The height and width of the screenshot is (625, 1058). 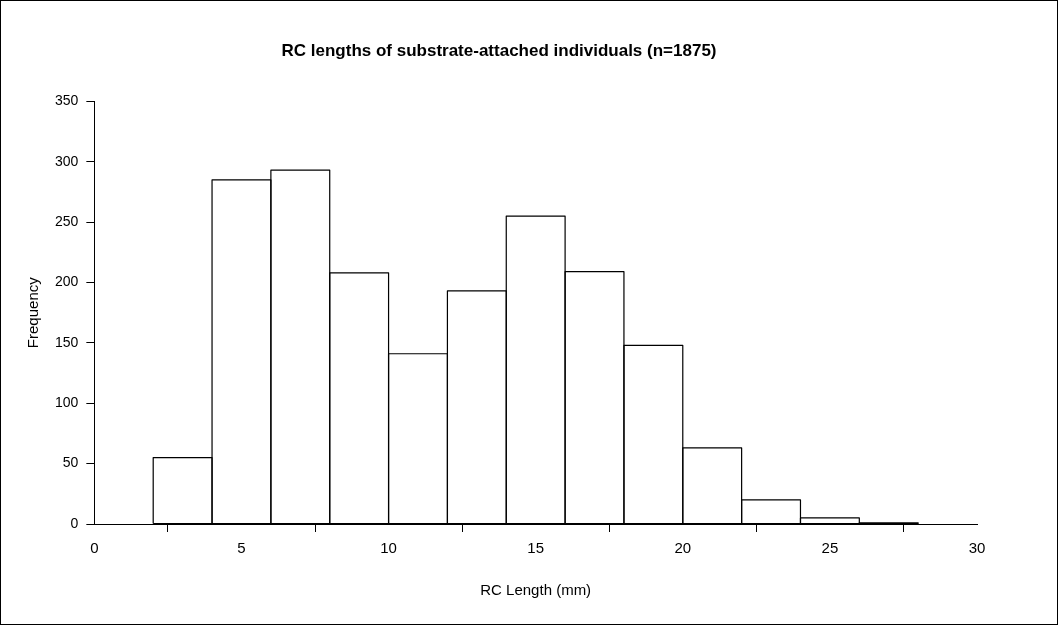 What do you see at coordinates (499, 50) in the screenshot?
I see `chart-title: RC lengths of substrate-attached individuals (n=1875)` at bounding box center [499, 50].